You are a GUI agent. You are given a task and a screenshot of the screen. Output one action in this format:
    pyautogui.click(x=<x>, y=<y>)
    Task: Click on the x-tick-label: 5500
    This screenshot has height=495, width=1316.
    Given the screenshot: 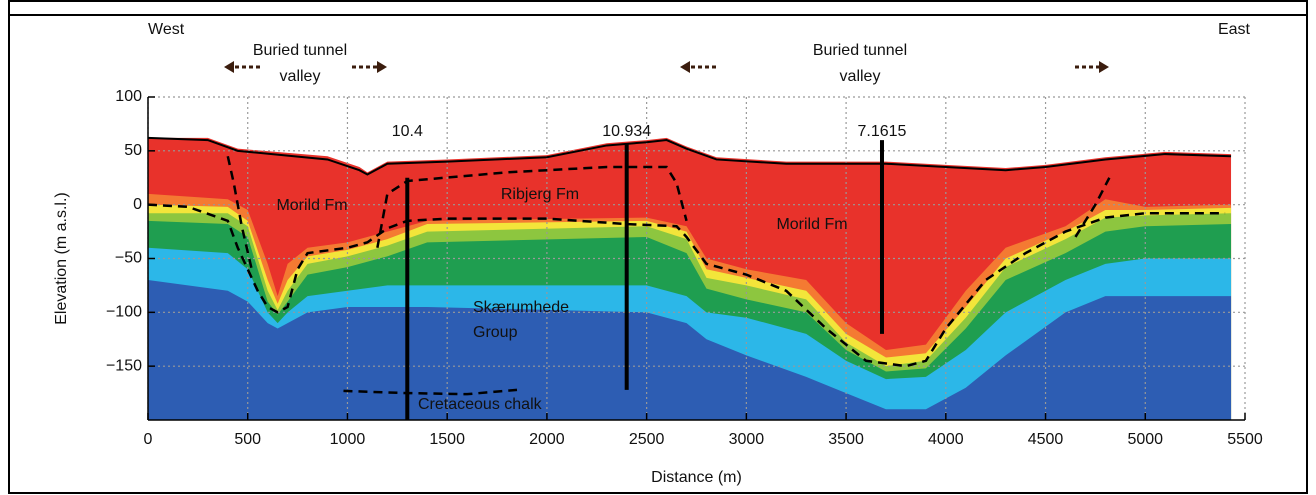 What is the action you would take?
    pyautogui.click(x=1245, y=439)
    